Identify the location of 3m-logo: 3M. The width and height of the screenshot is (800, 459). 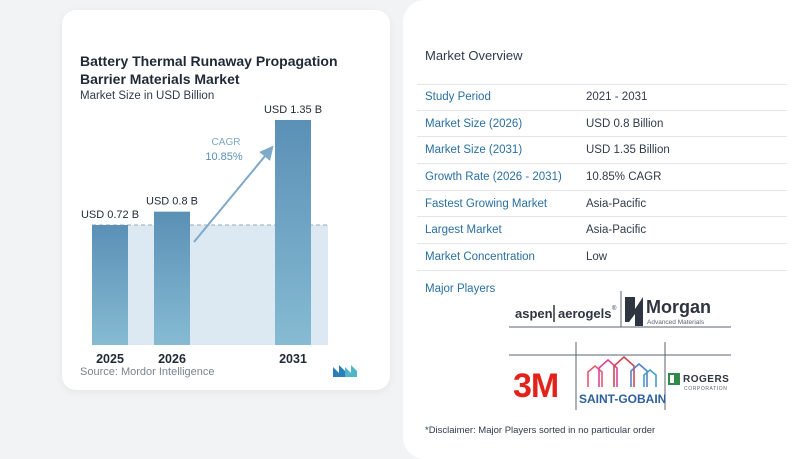
(536, 386).